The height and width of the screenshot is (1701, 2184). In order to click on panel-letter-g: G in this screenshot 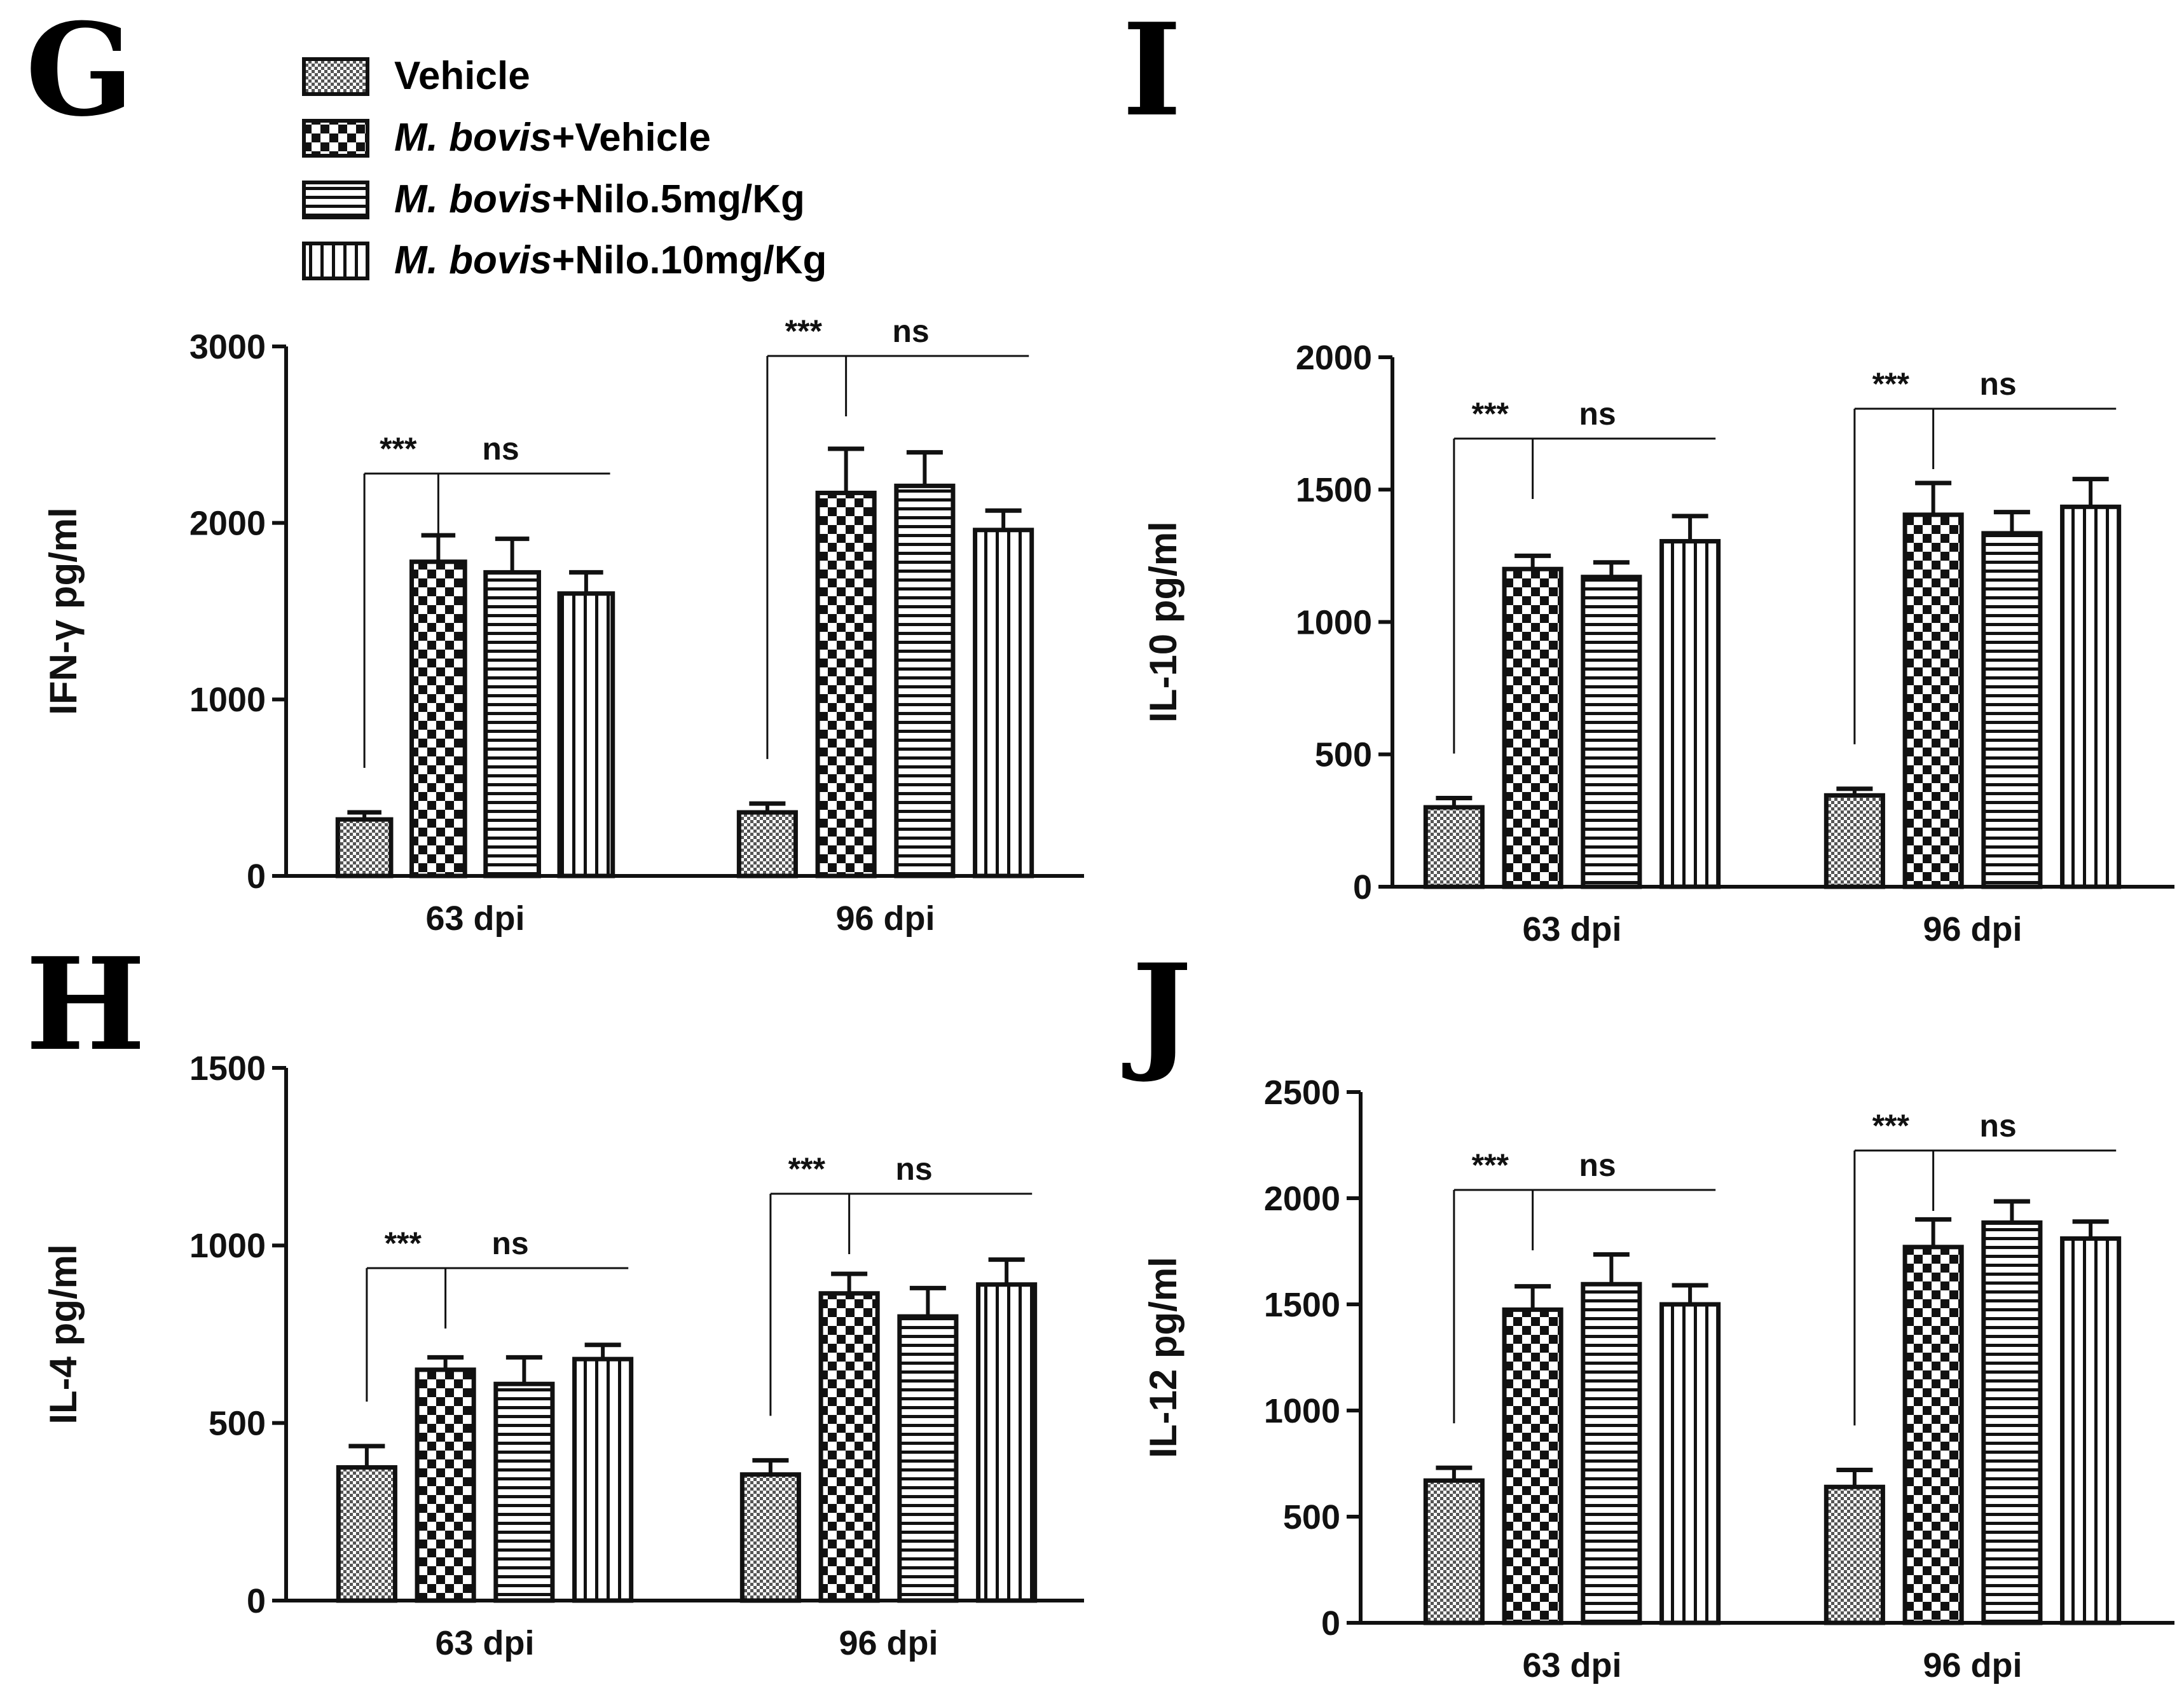, I will do `click(79, 72)`.